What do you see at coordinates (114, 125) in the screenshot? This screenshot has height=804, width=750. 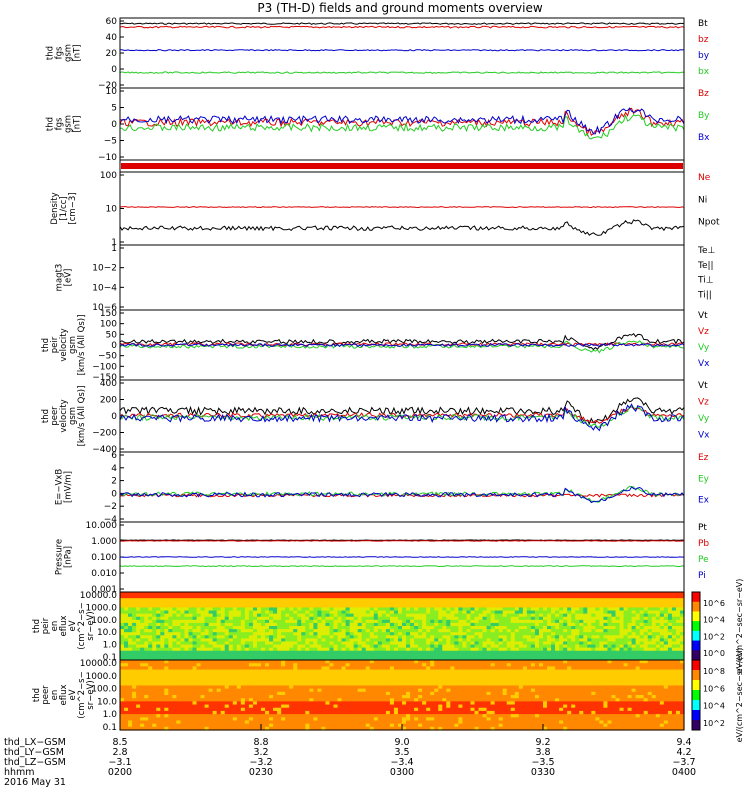 I see `ytick-1-2: 0` at bounding box center [114, 125].